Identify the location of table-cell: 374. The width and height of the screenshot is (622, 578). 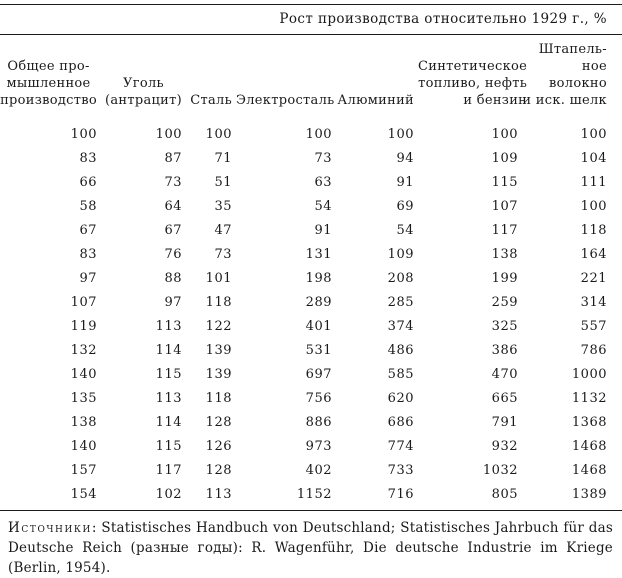
(400, 326).